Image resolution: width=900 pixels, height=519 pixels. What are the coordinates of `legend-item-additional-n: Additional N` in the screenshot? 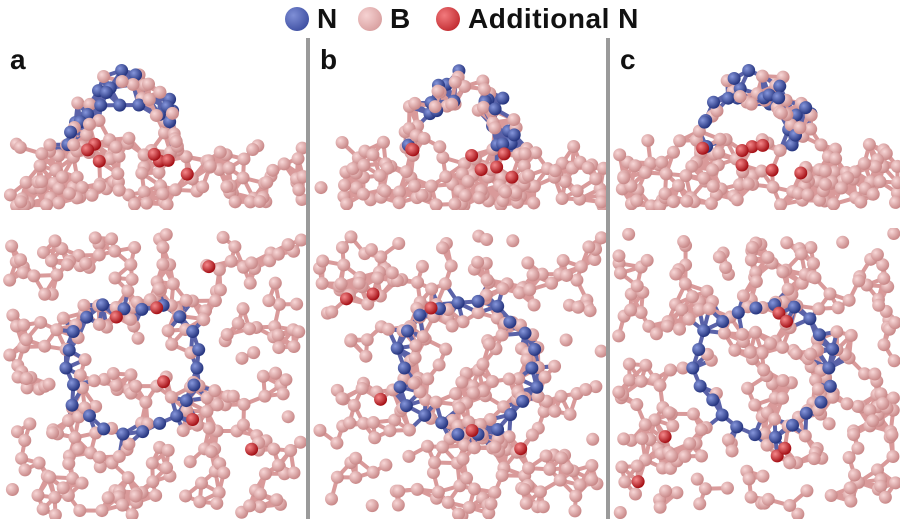 It's located at (537, 18).